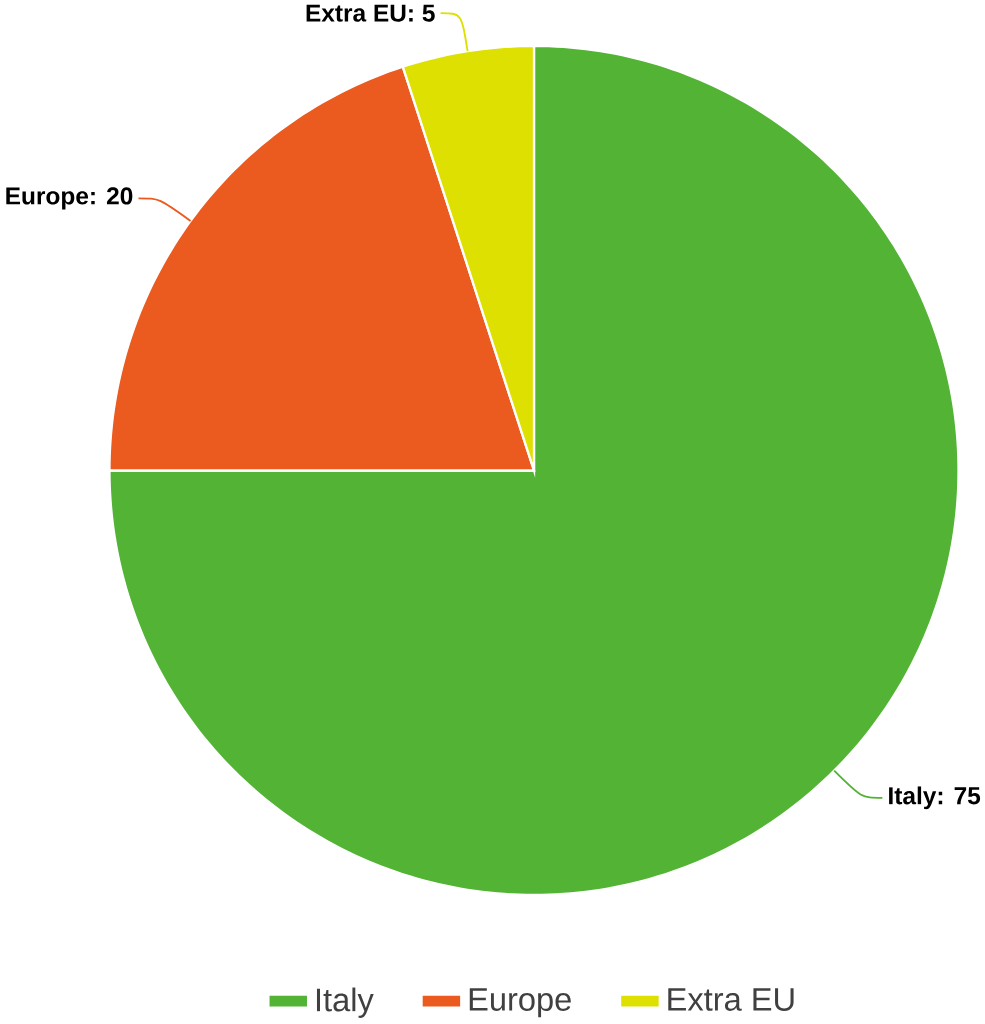 Image resolution: width=985 pixels, height=1024 pixels. I want to click on legend-label: Italy, so click(345, 1002).